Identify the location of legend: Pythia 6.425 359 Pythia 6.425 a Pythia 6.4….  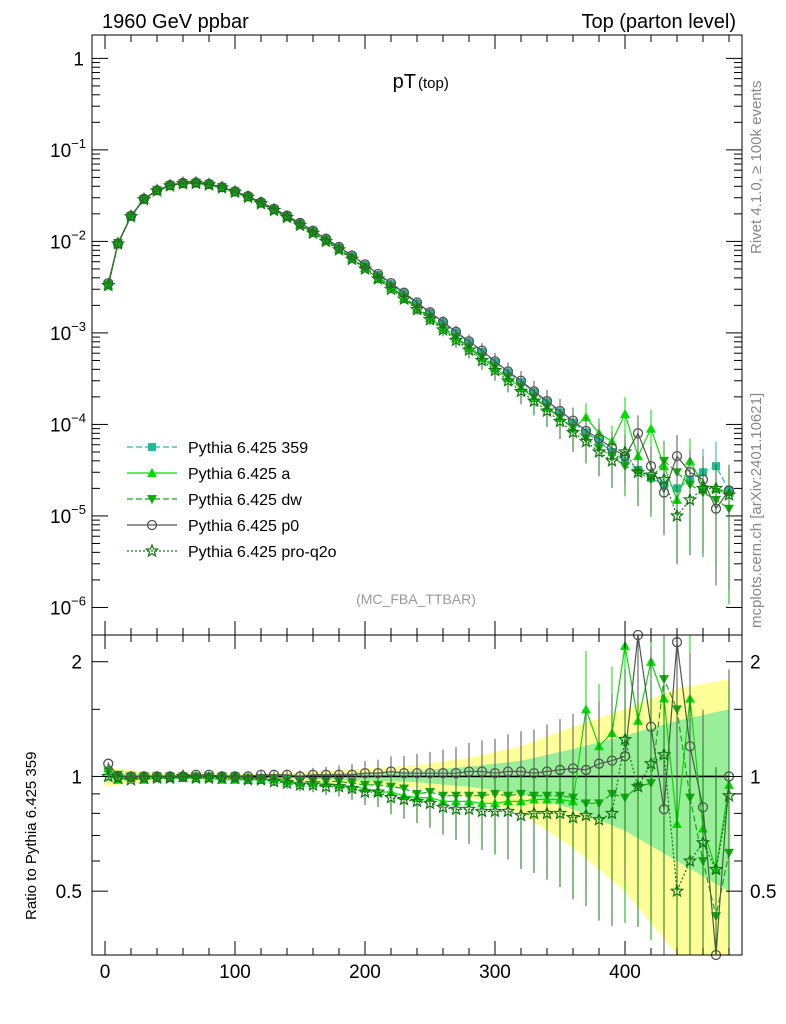
(232, 500).